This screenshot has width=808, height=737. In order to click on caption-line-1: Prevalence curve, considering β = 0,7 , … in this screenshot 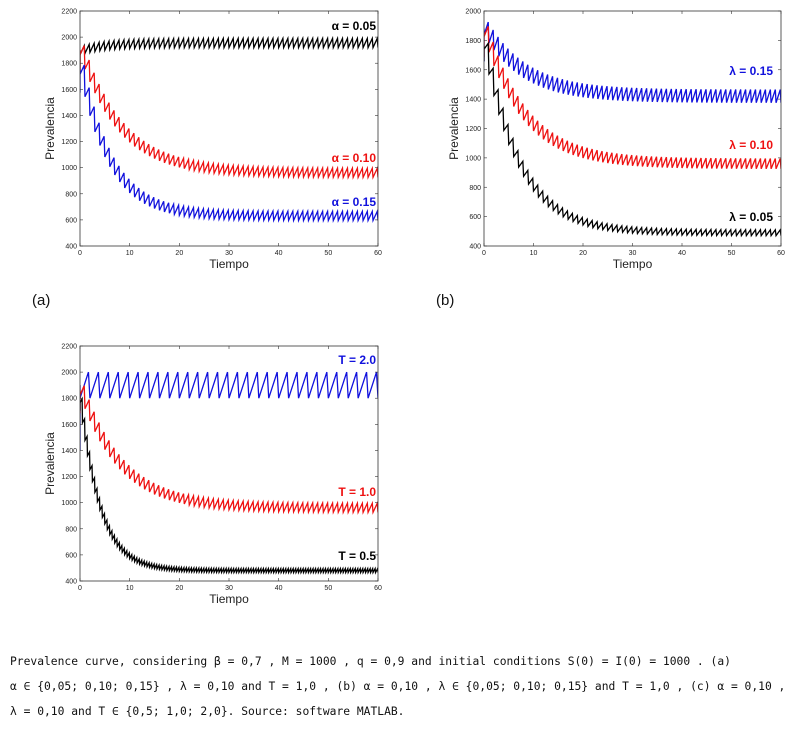, I will do `click(370, 661)`.